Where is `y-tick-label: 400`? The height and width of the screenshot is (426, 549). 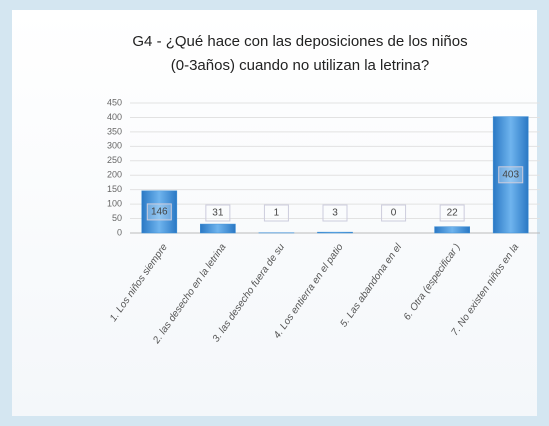
y-tick-label: 400 is located at coordinates (114, 117).